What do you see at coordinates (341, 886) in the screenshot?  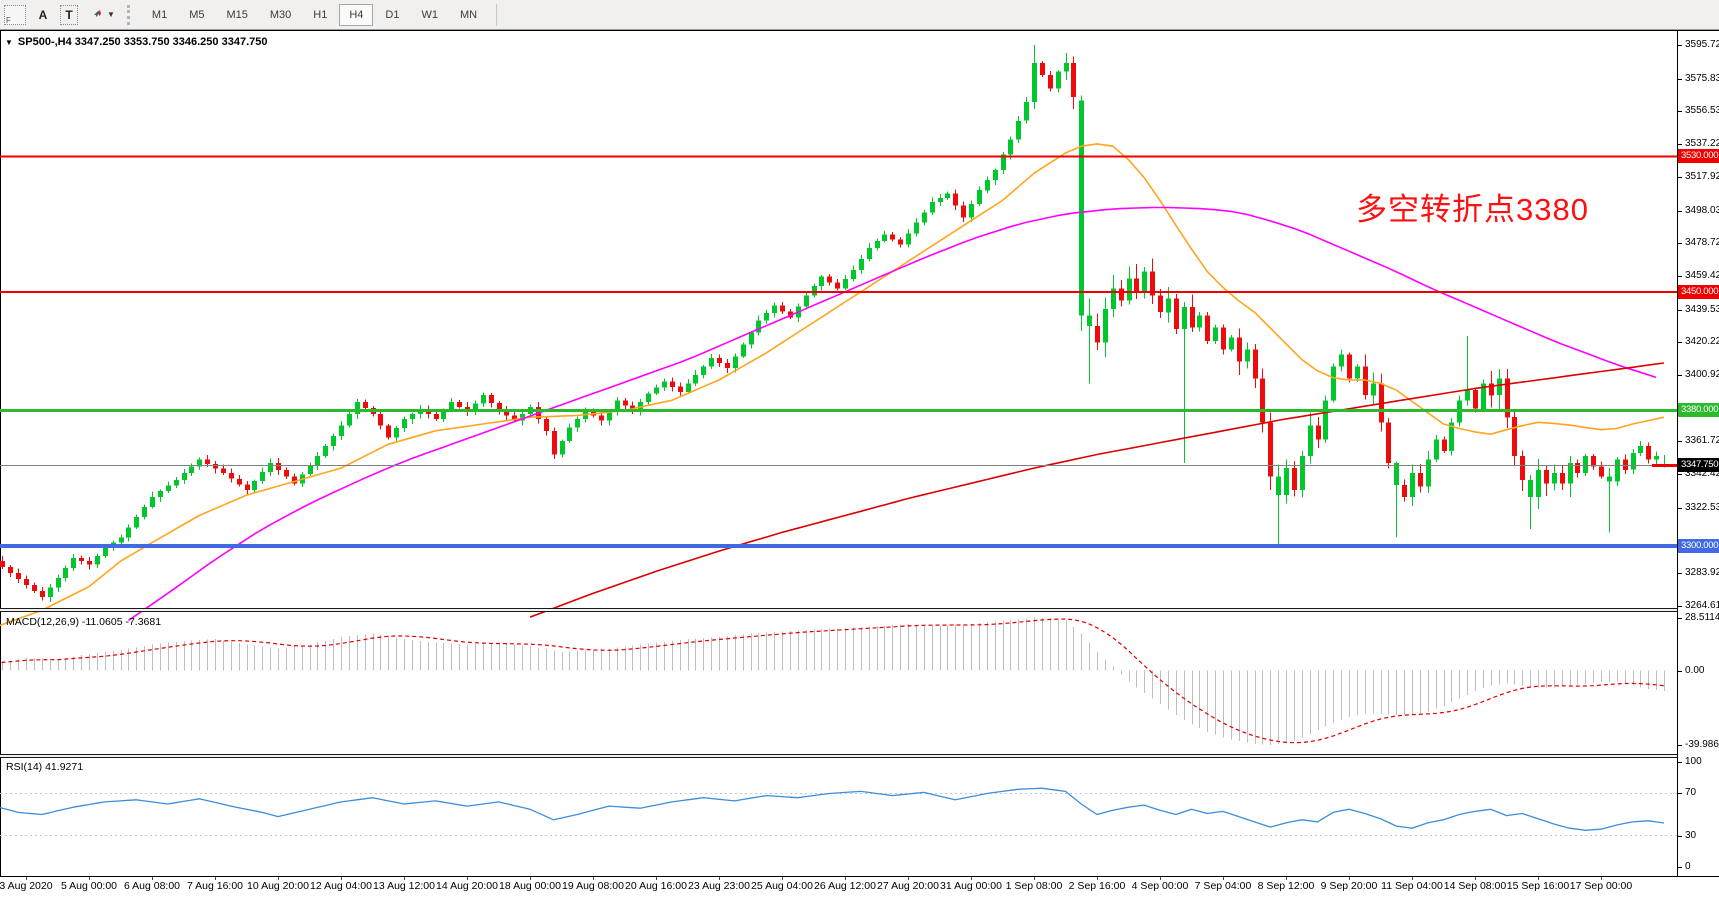 I see `time-label: 12 Aug 04:00` at bounding box center [341, 886].